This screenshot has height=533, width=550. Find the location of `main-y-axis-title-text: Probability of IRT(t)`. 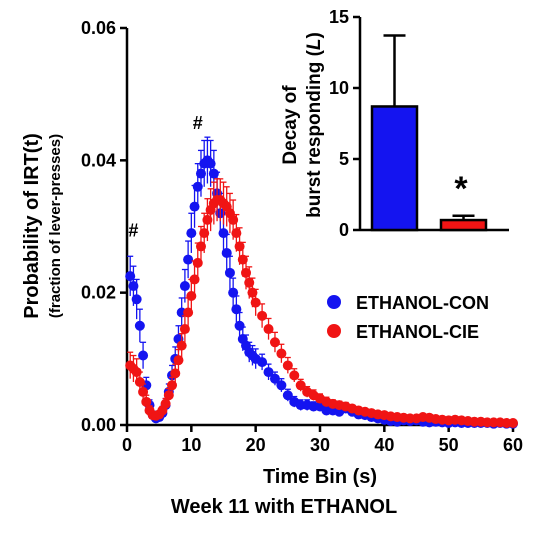

main-y-axis-title-text: Probability of IRT(t) is located at coordinates (32, 226).